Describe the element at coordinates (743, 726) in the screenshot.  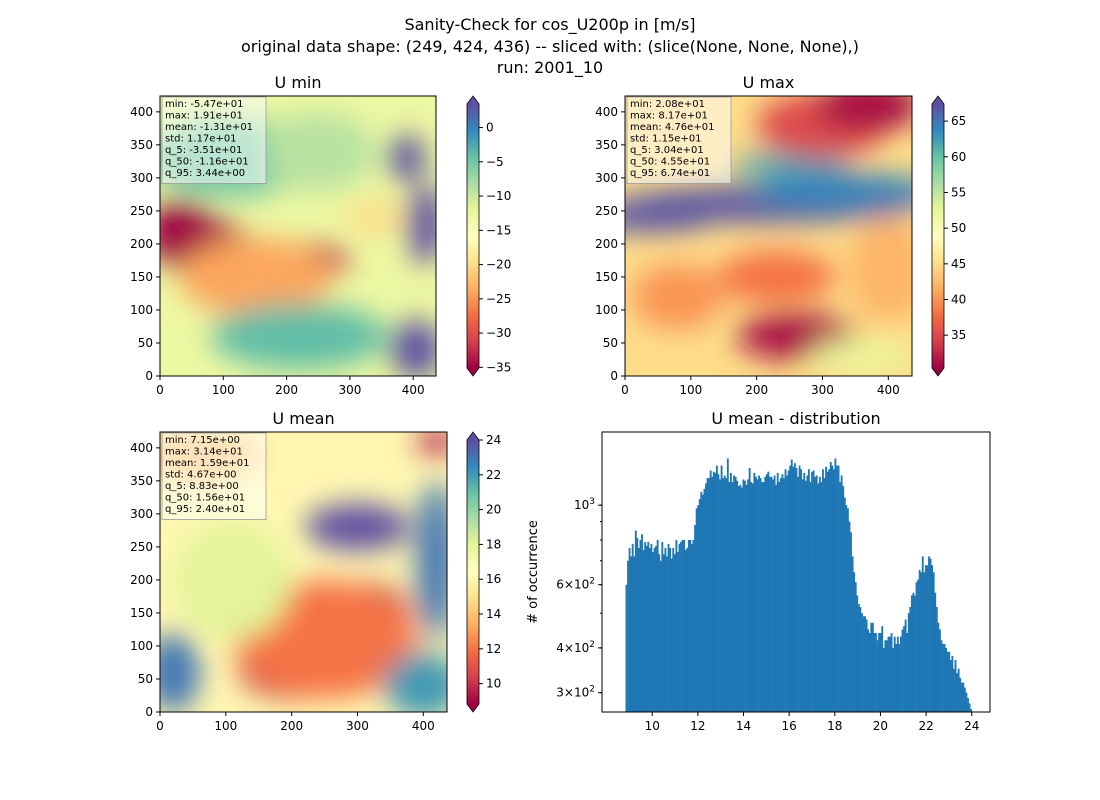
I see `x-tick-label: 14` at that location.